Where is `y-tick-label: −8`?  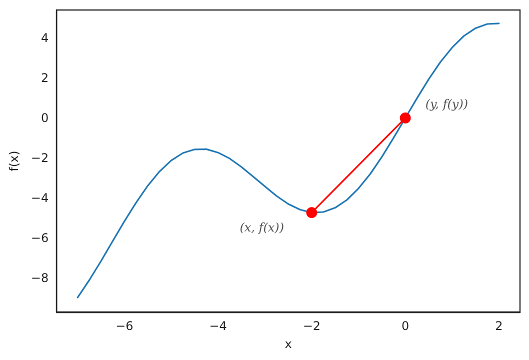 y-tick-label: −8 is located at coordinates (39, 278).